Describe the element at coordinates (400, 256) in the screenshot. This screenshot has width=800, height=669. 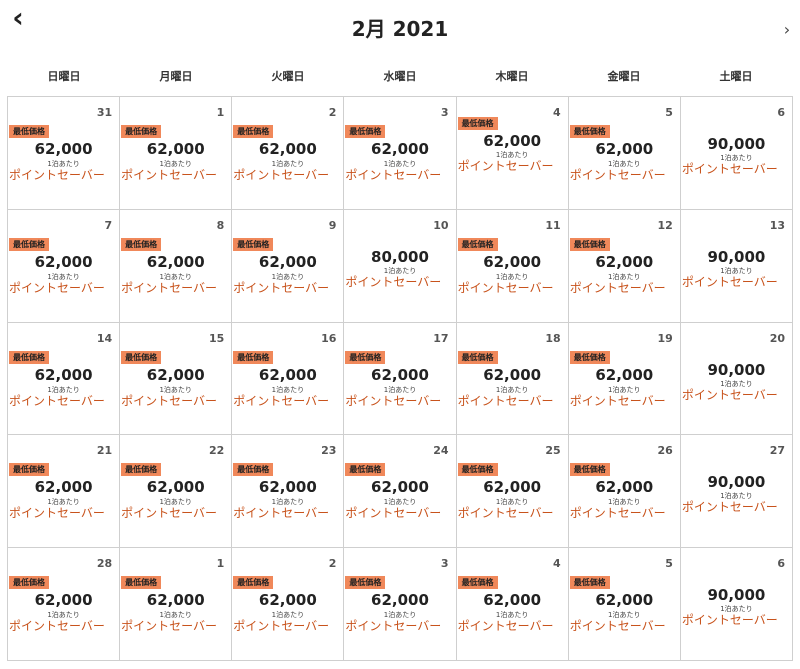
I see `points-price: 80,000` at that location.